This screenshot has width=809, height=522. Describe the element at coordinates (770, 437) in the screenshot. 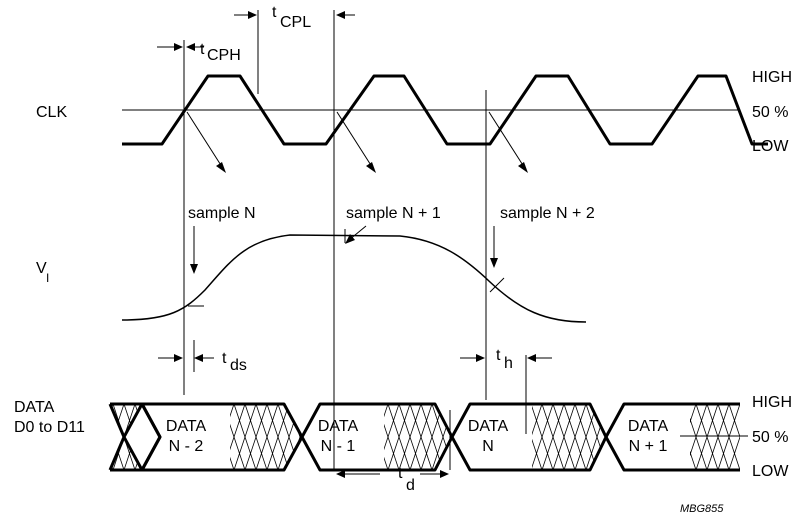

I see `data-50-label: 50 %` at that location.